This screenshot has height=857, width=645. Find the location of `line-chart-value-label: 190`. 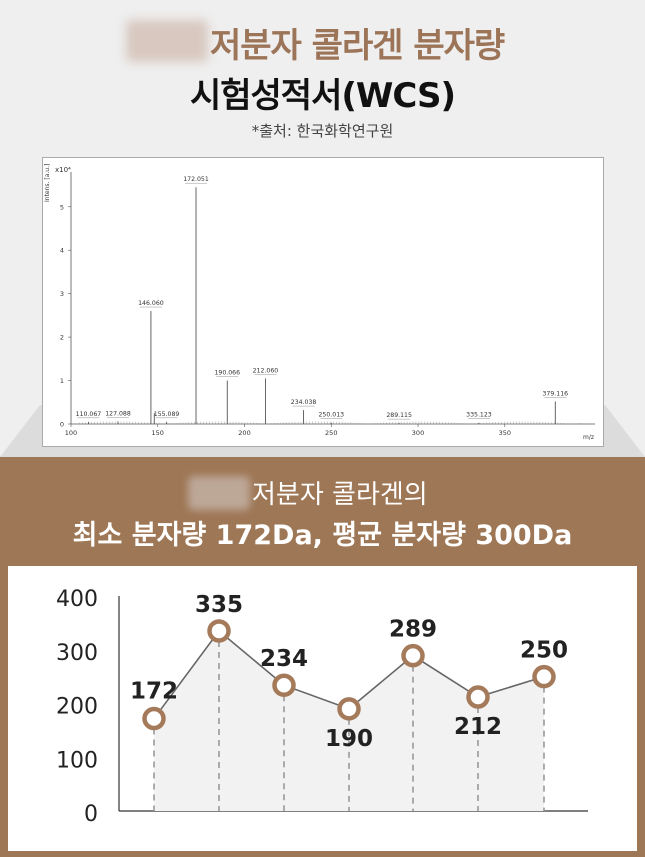

line-chart-value-label: 190 is located at coordinates (349, 739).